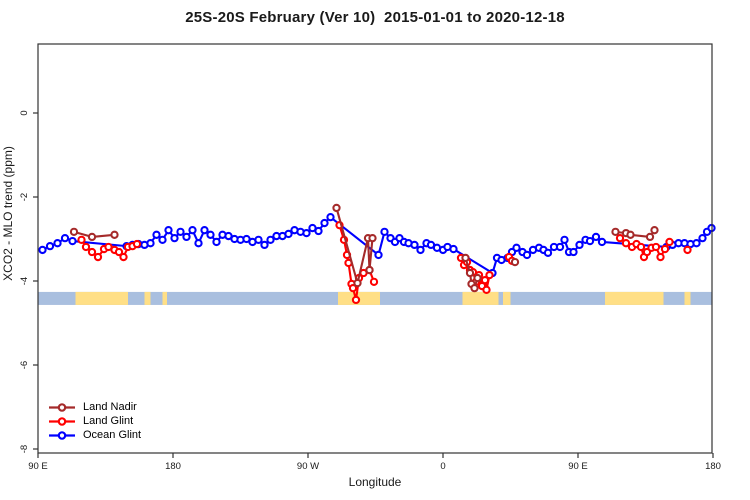 Image resolution: width=750 pixels, height=500 pixels. Describe the element at coordinates (8, 213) in the screenshot. I see `y-axis-title: XCO2 - MLO trend (ppm)` at that location.